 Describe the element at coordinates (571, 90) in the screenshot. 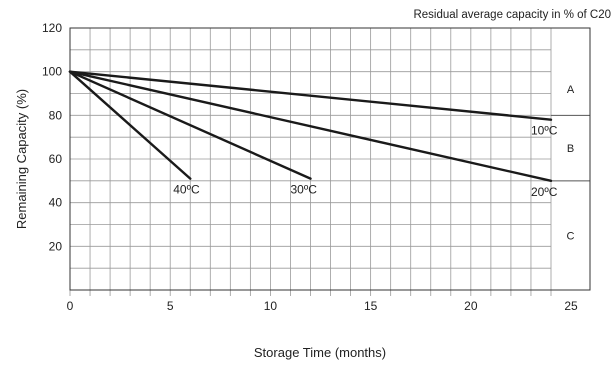

I see `zone-label: A` at that location.